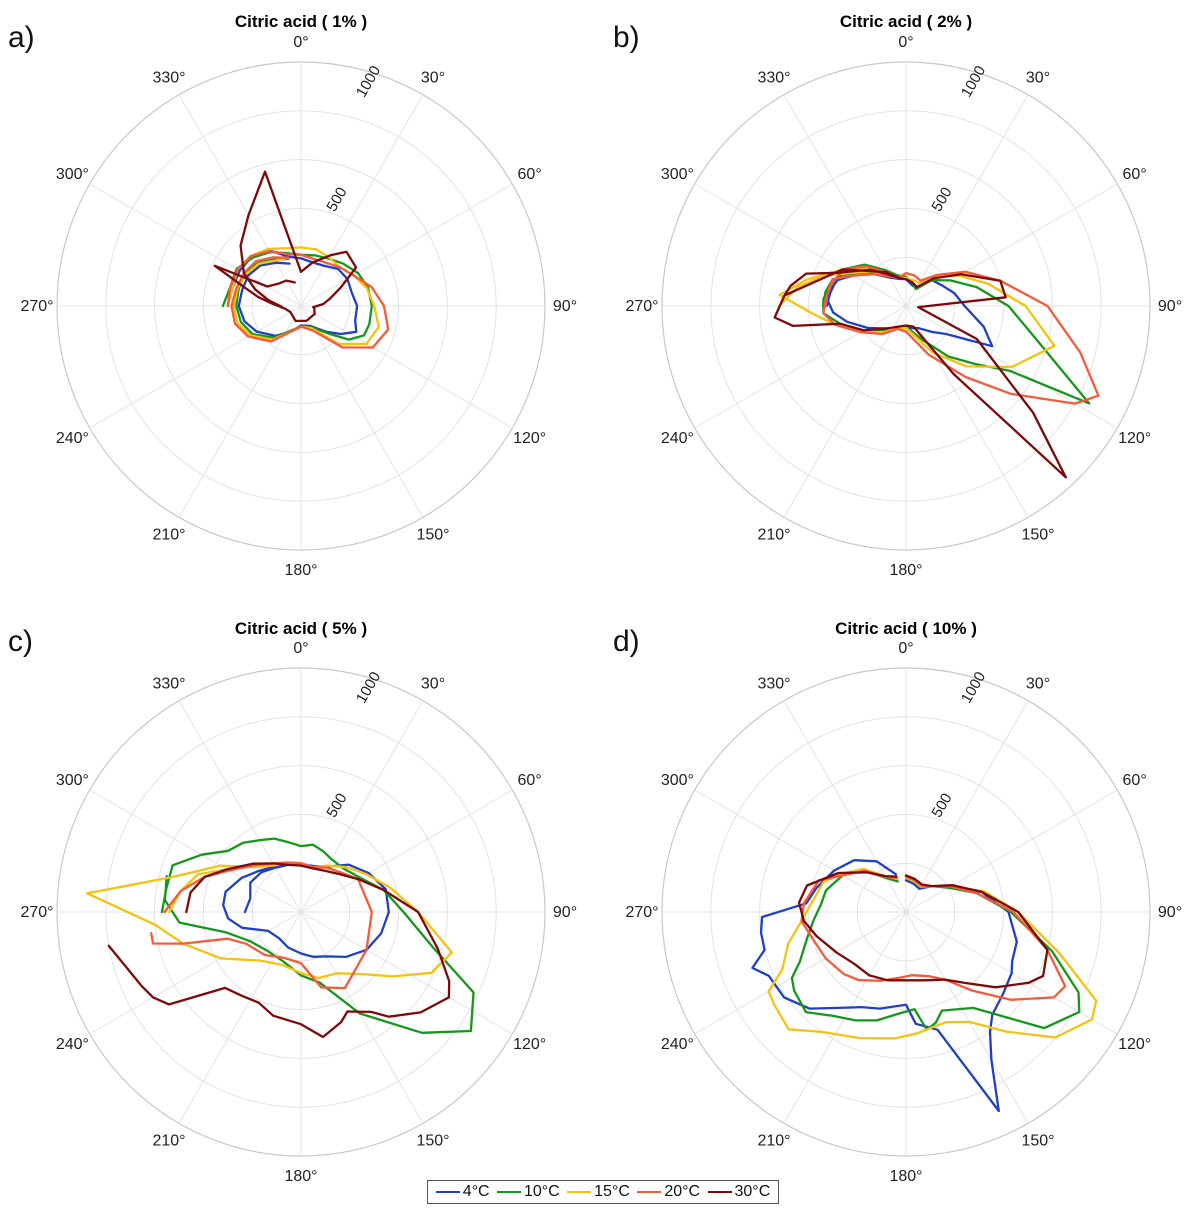 The image size is (1187, 1209). What do you see at coordinates (21, 37) in the screenshot?
I see `panel-letter: a)` at bounding box center [21, 37].